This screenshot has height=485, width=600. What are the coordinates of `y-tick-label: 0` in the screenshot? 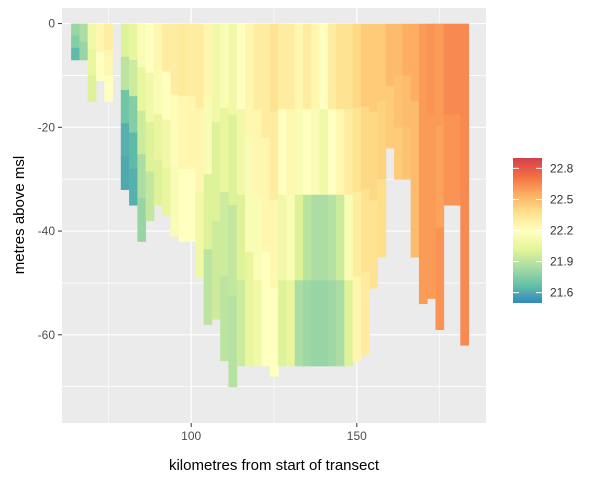 It's located at (51, 24).